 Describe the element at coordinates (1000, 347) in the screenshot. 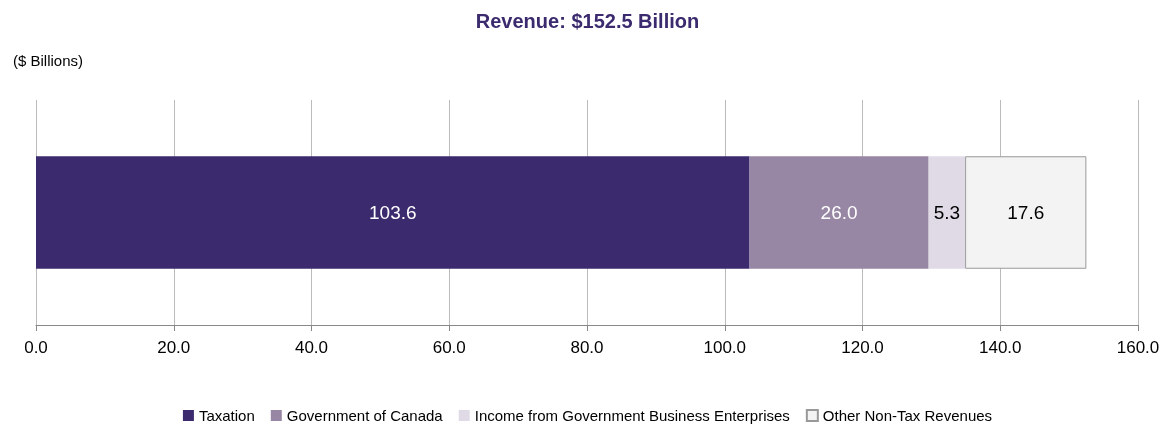

I see `x-tick-label: 140.0` at that location.